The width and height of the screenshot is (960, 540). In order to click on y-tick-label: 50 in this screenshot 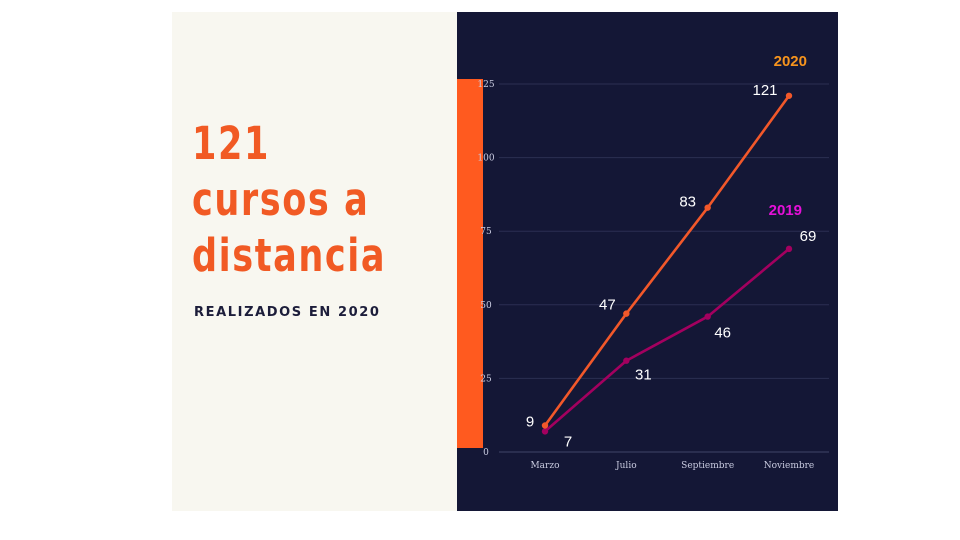, I will do `click(486, 306)`.